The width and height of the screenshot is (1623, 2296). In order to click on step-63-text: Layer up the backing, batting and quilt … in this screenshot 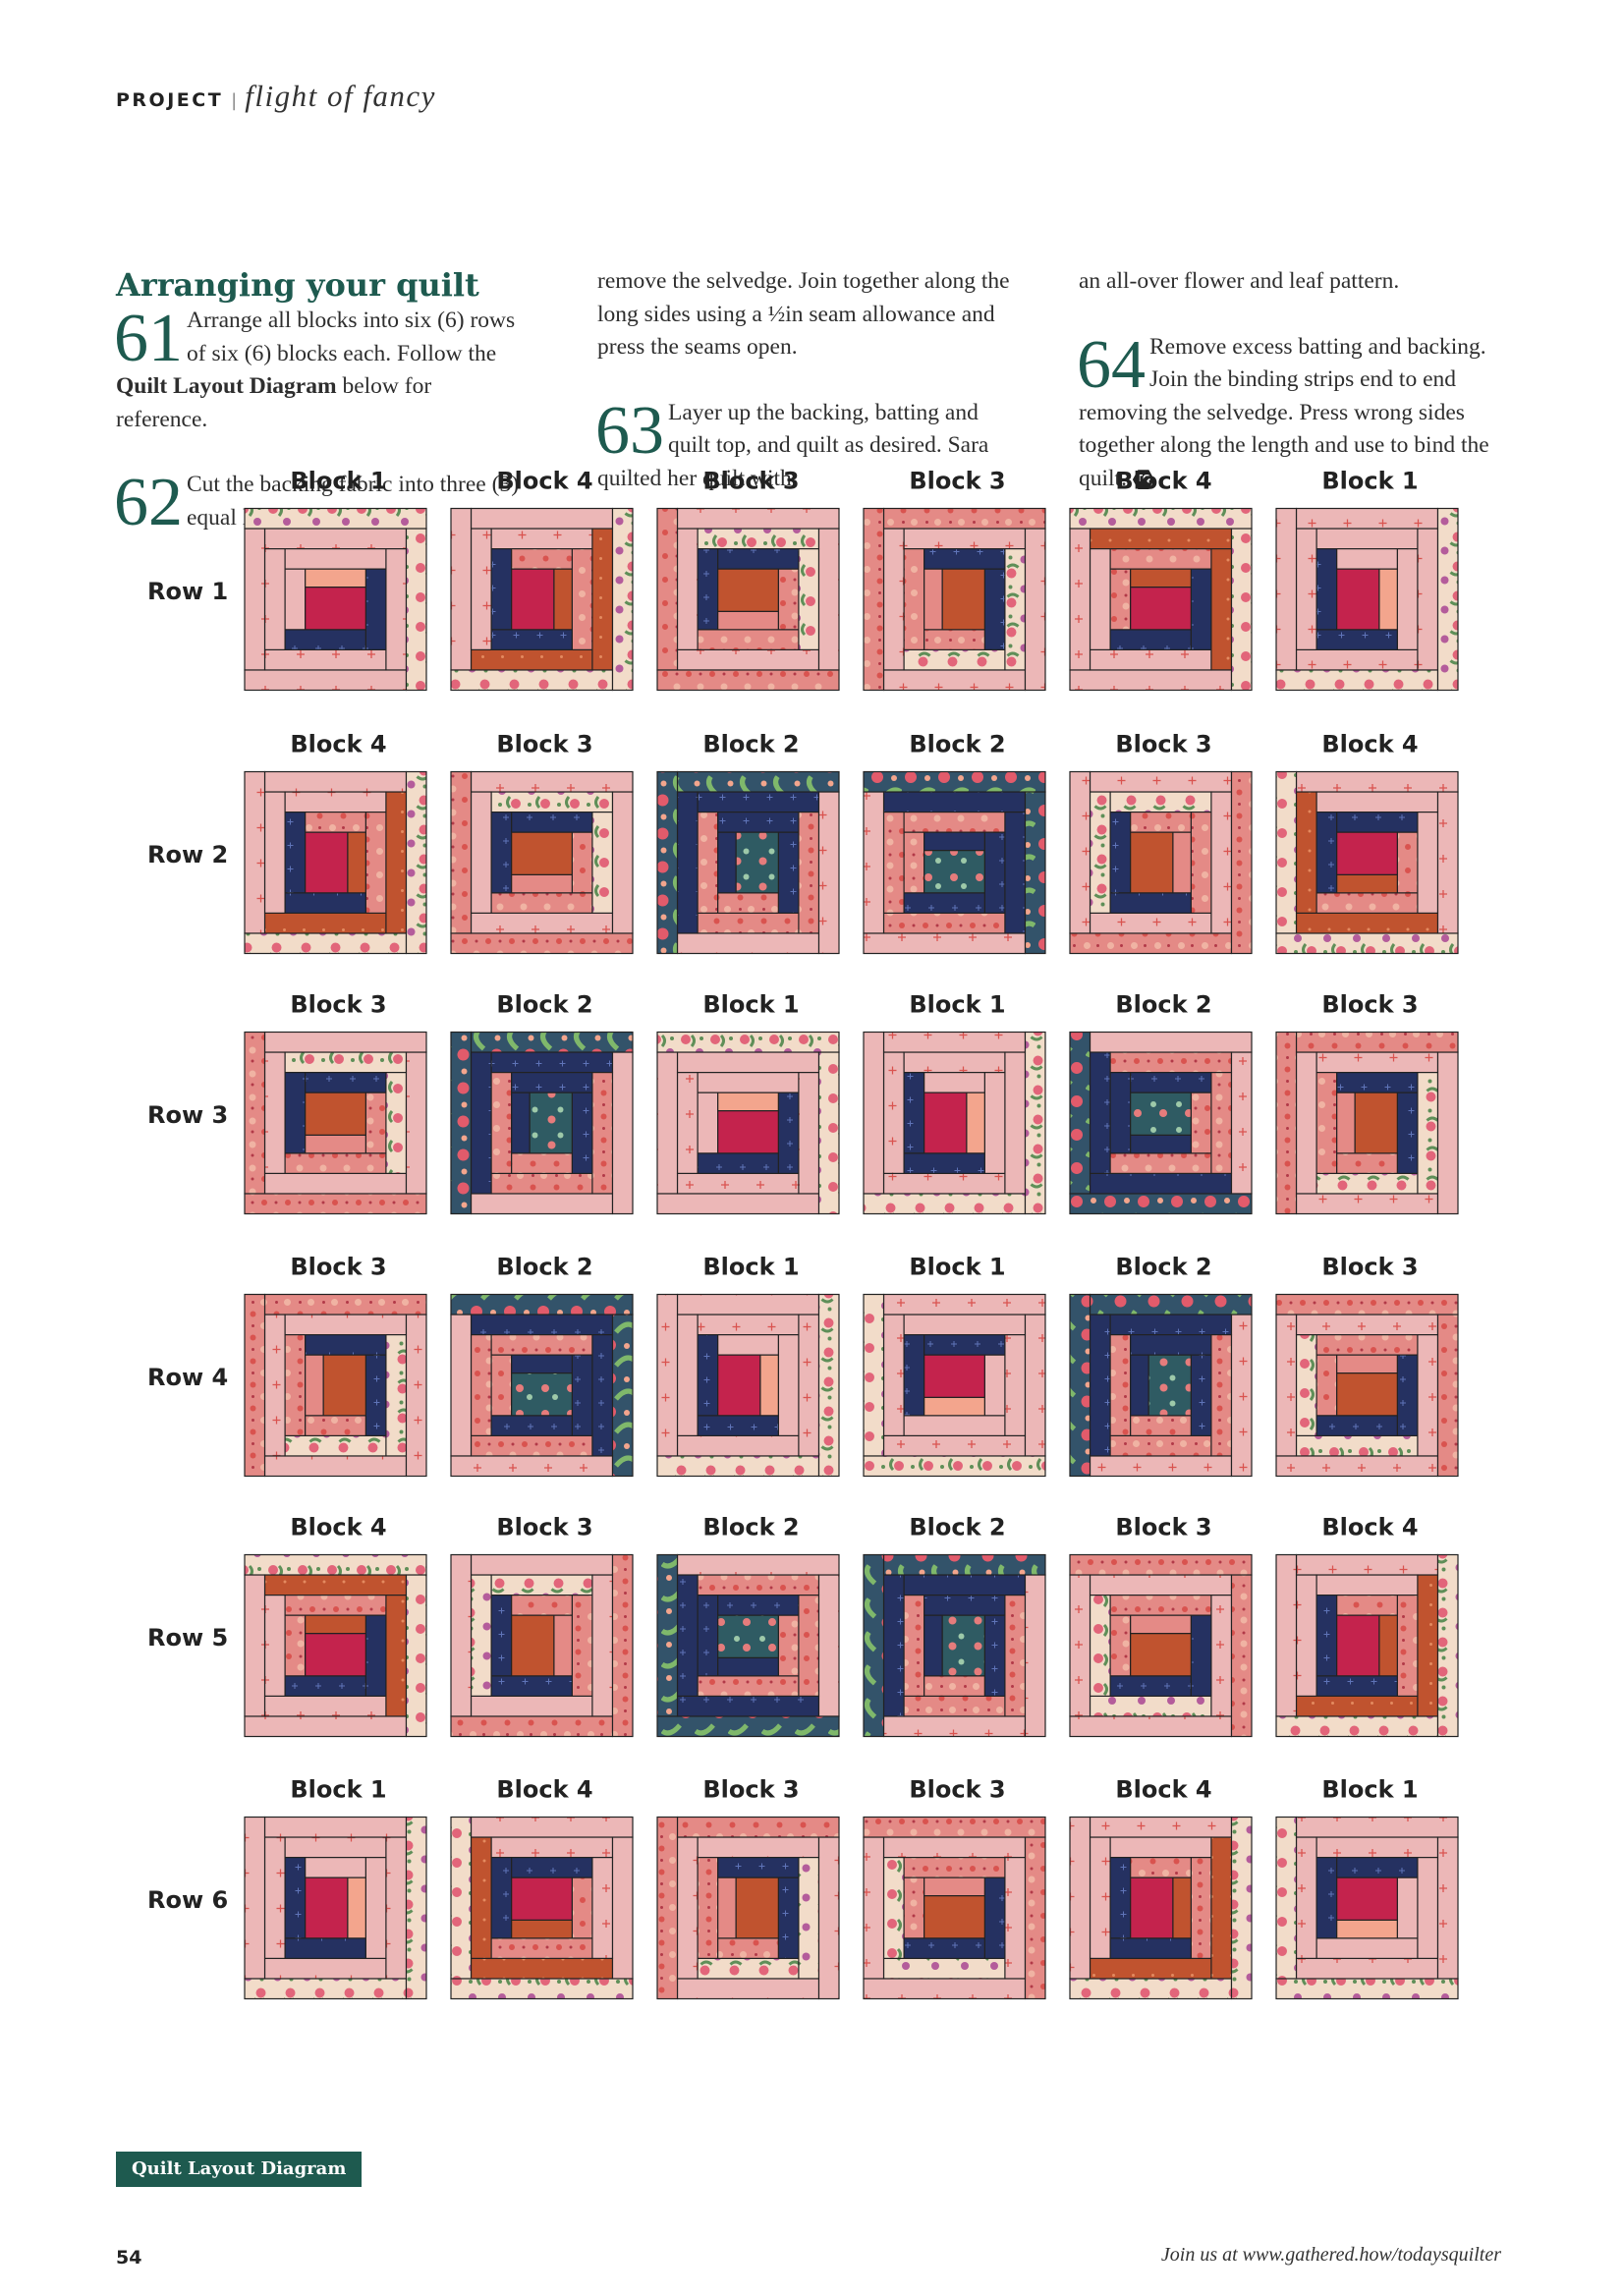, I will do `click(793, 445)`.